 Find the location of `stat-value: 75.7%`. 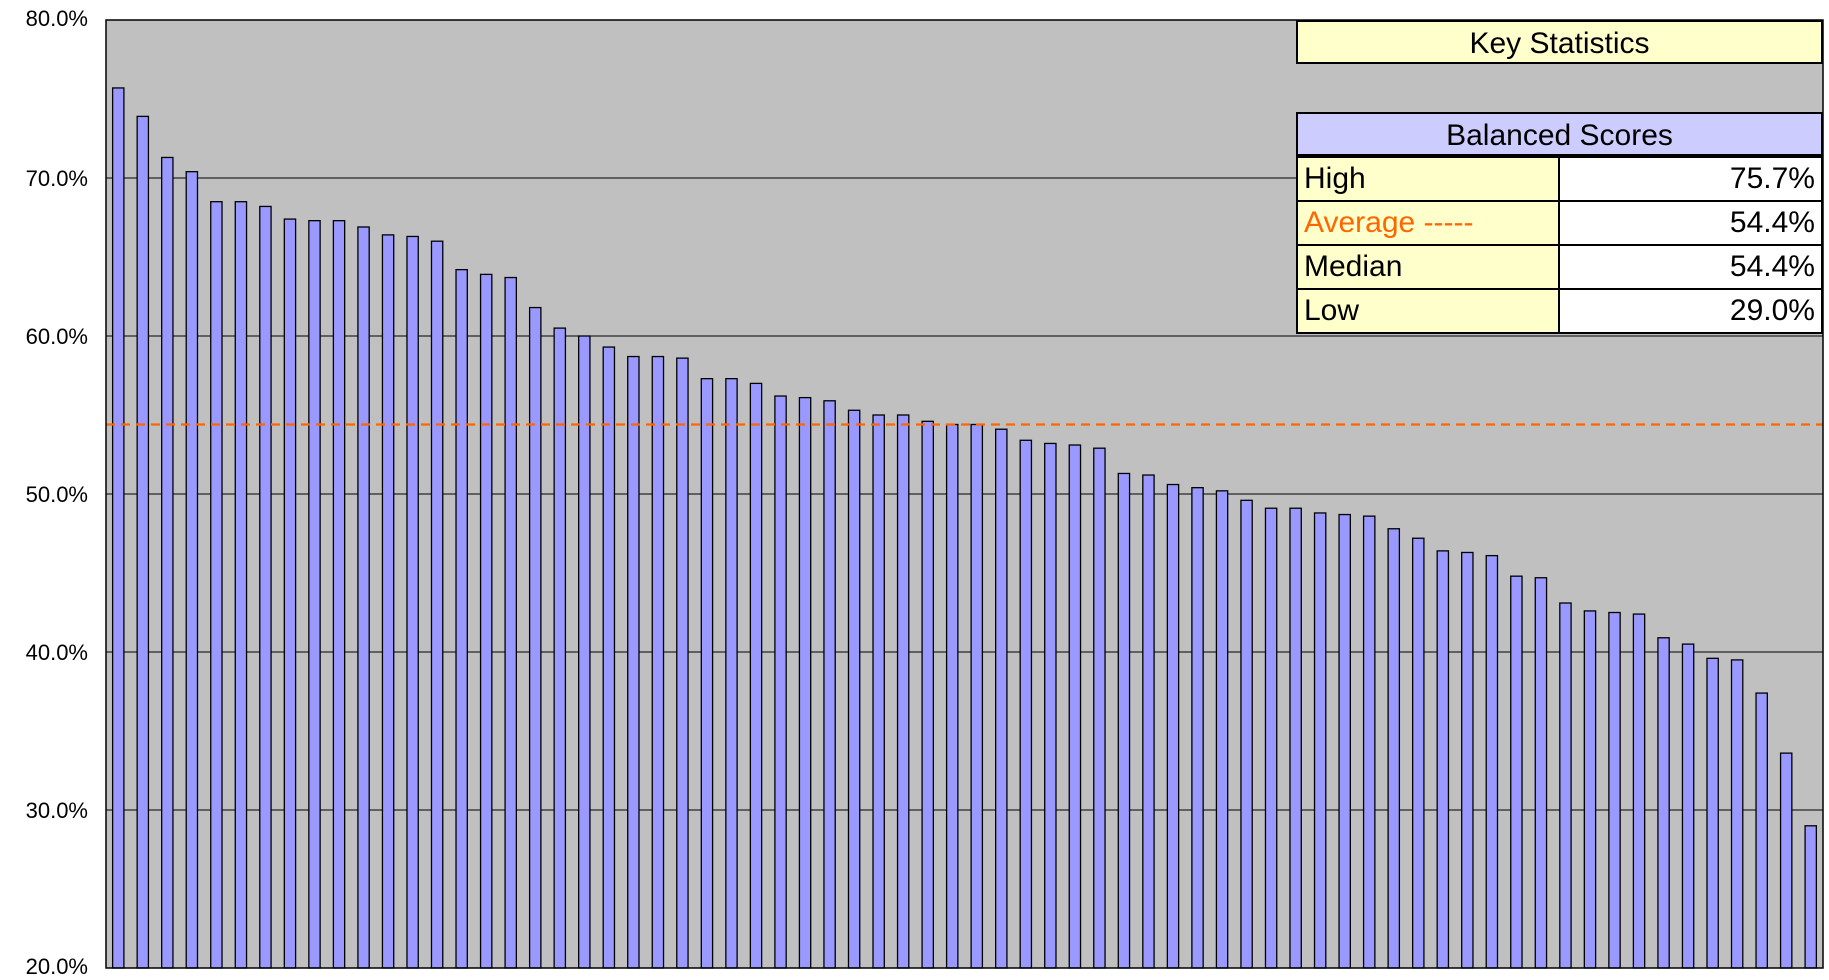

stat-value: 75.7% is located at coordinates (1690, 179).